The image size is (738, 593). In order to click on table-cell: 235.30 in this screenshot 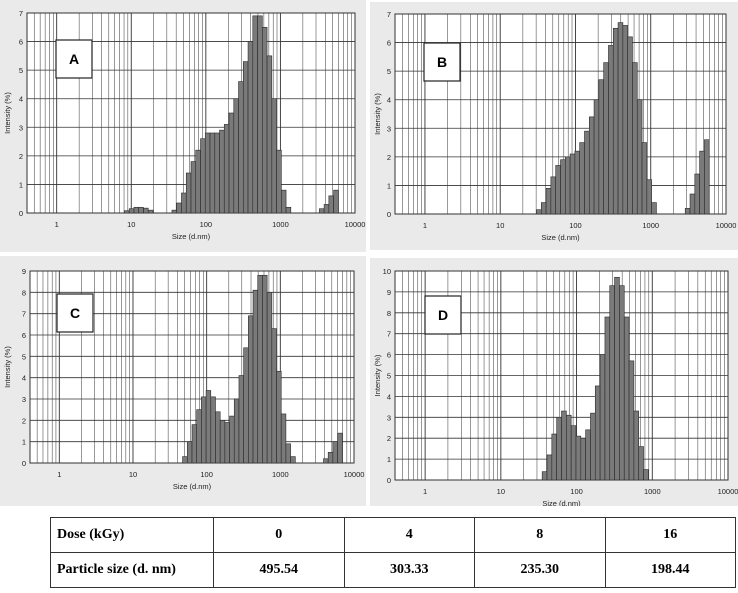, I will do `click(540, 570)`.